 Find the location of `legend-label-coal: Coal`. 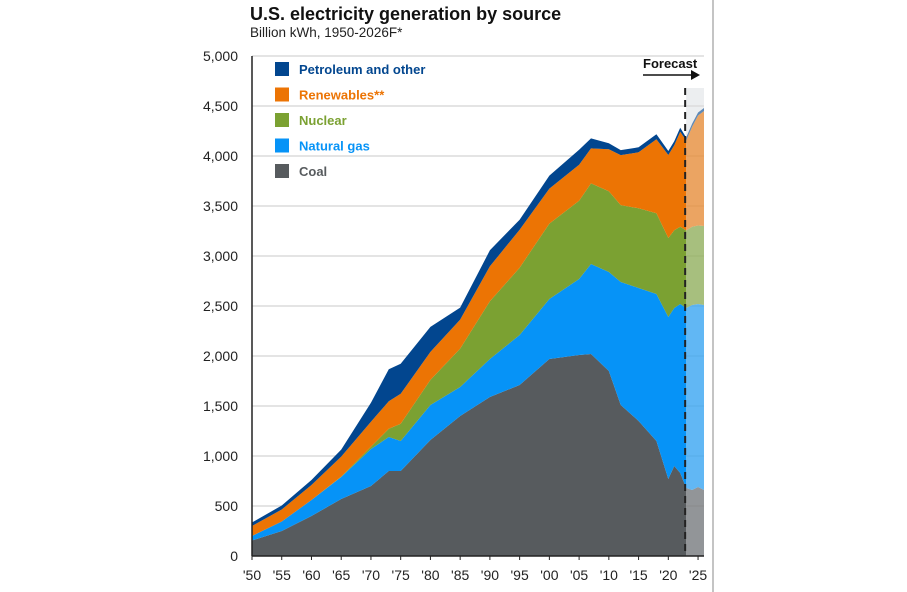

legend-label-coal: Coal is located at coordinates (313, 171).